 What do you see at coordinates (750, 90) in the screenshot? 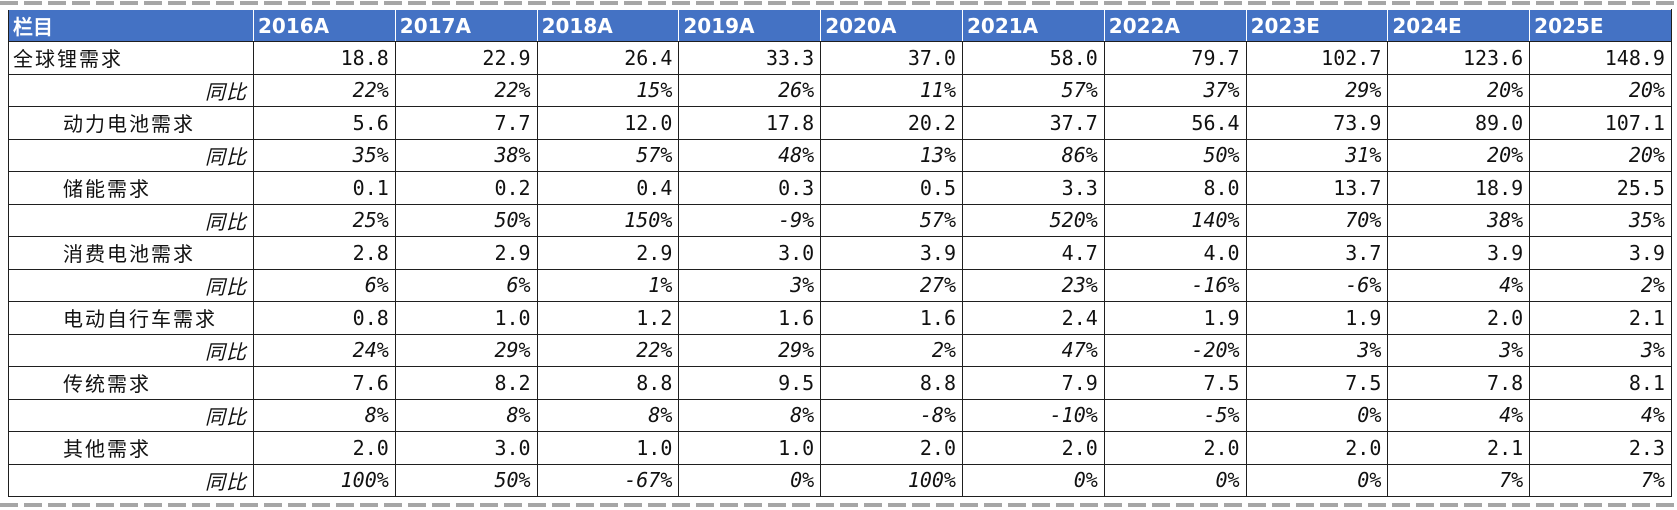
I see `yoy-value-cell: 26%` at bounding box center [750, 90].